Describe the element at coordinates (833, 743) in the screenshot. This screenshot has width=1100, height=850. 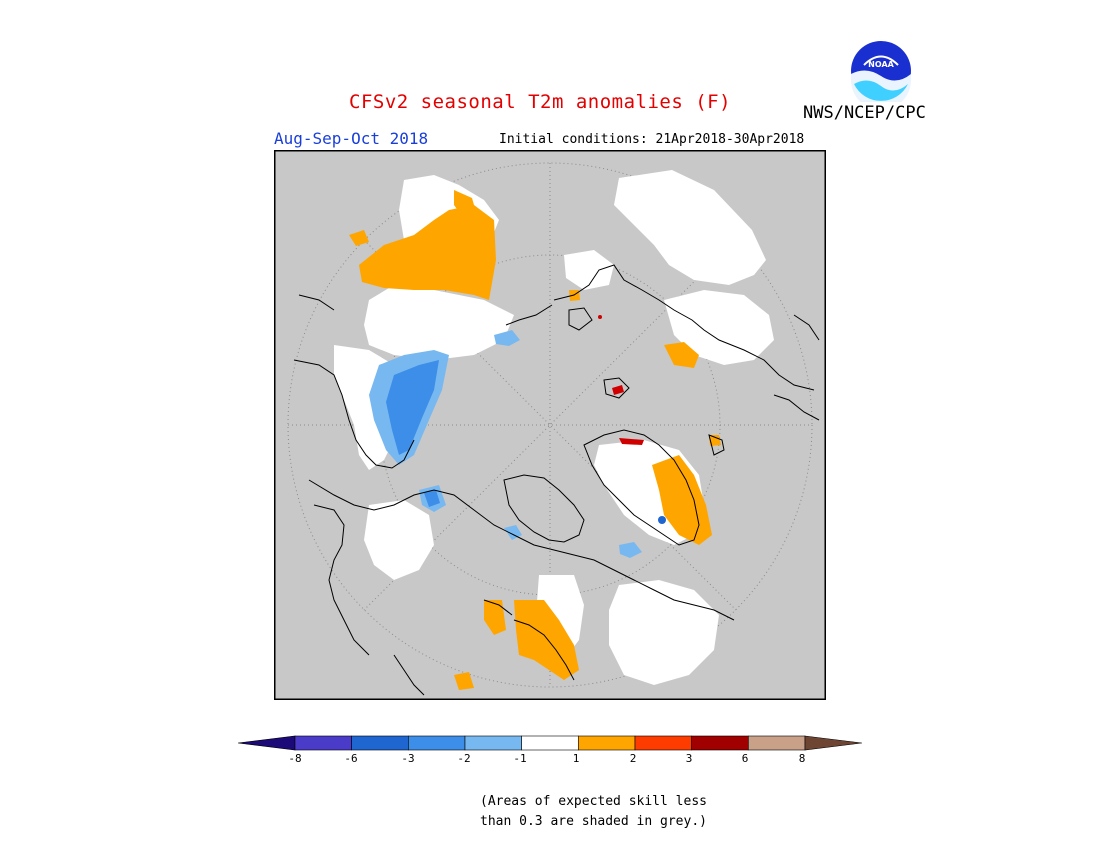
I see `colorbar-arrow-high` at that location.